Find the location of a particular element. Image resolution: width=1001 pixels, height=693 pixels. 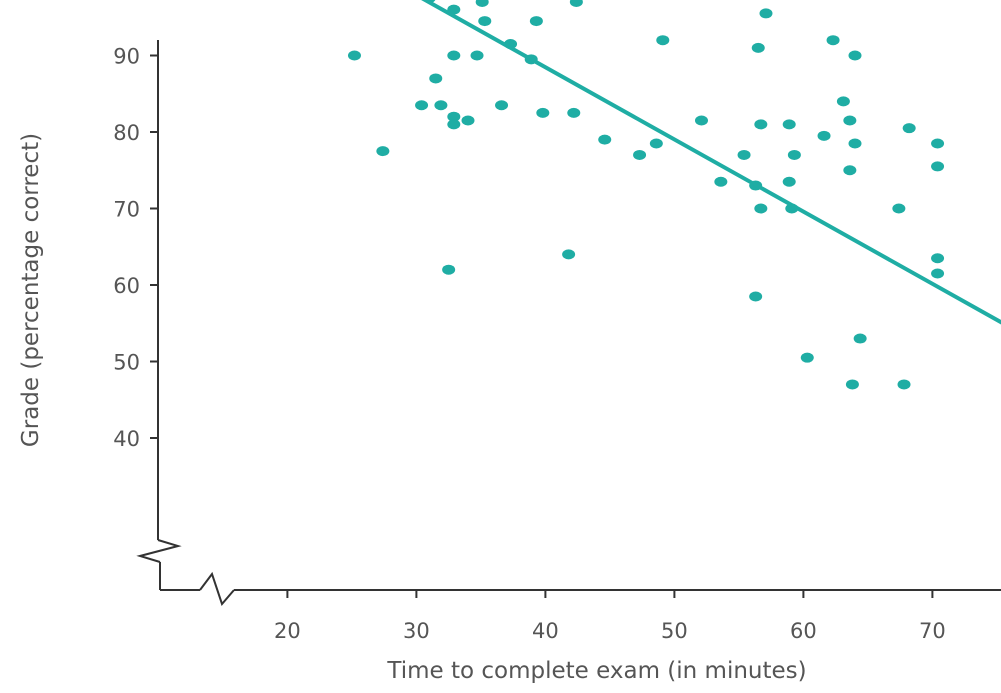

y-axis-break is located at coordinates (159, 551).